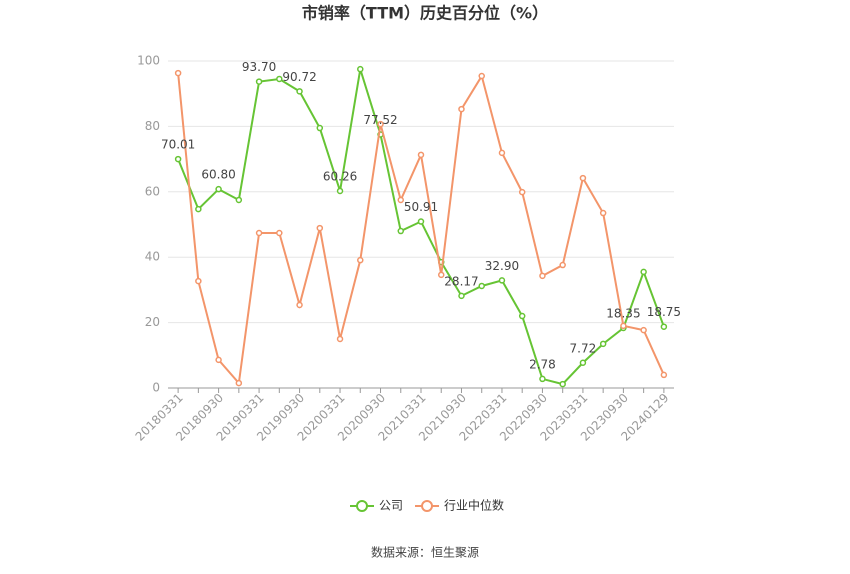  I want to click on y-tick-label: 0, so click(156, 388).